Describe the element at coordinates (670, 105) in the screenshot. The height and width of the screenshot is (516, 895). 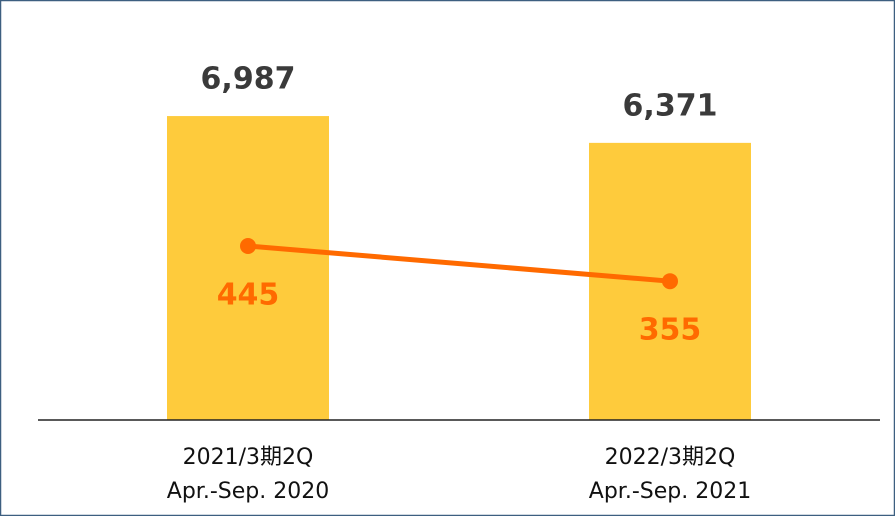
I see `bar-value-label: 6,371` at that location.